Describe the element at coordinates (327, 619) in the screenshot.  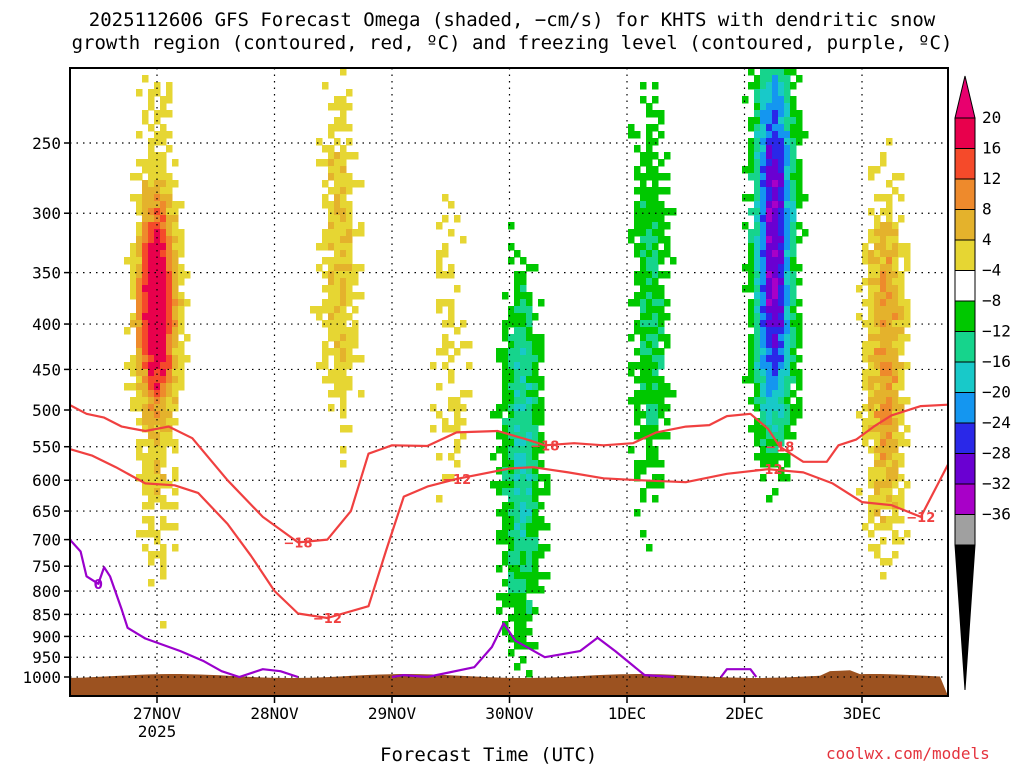
I see `contour-label-dgz_minus12: −12` at that location.